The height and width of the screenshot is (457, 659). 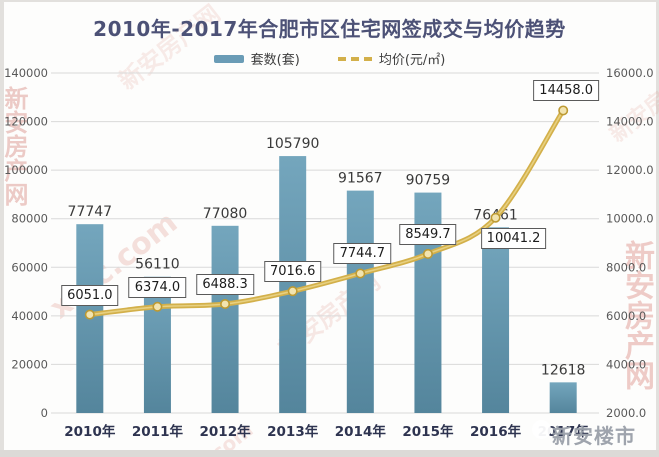 I want to click on legend-label-price: 均价(元/㎡), so click(x=412, y=60).